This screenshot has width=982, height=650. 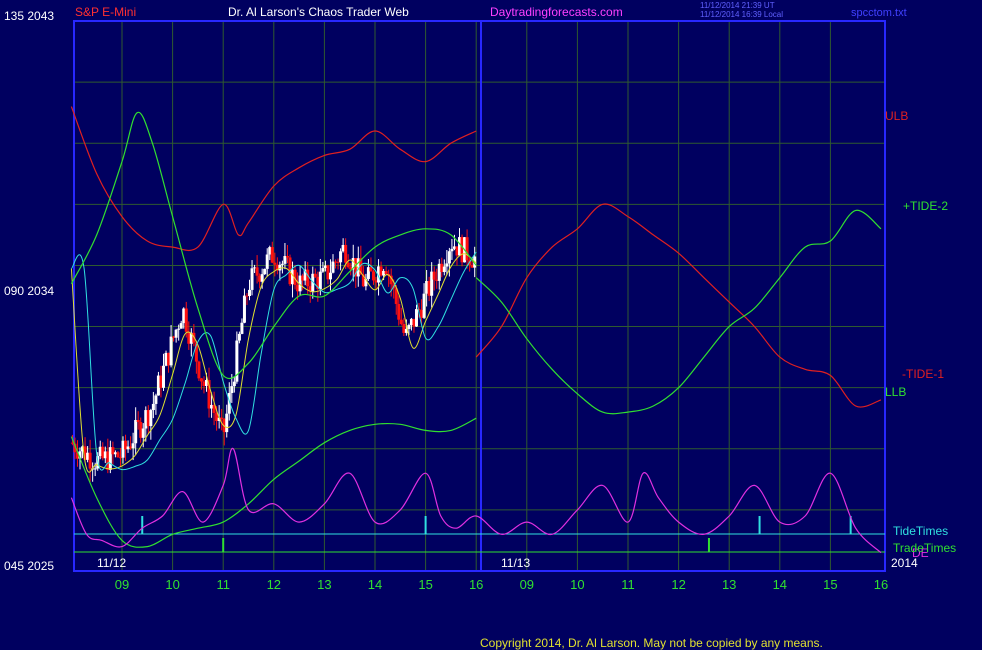 What do you see at coordinates (904, 563) in the screenshot?
I see `legend-year: 2014` at bounding box center [904, 563].